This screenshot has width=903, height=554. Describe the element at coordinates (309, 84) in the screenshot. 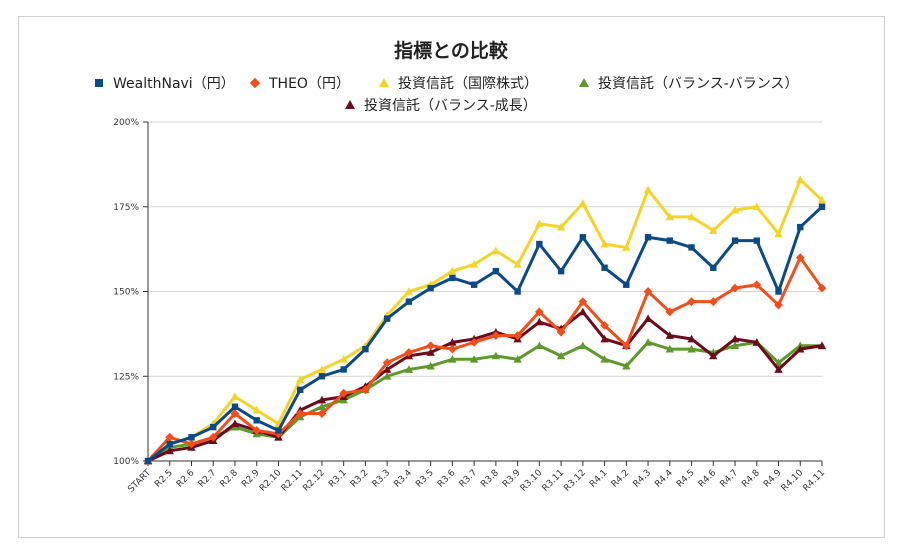

I see `legend-label: THEO（円）` at that location.